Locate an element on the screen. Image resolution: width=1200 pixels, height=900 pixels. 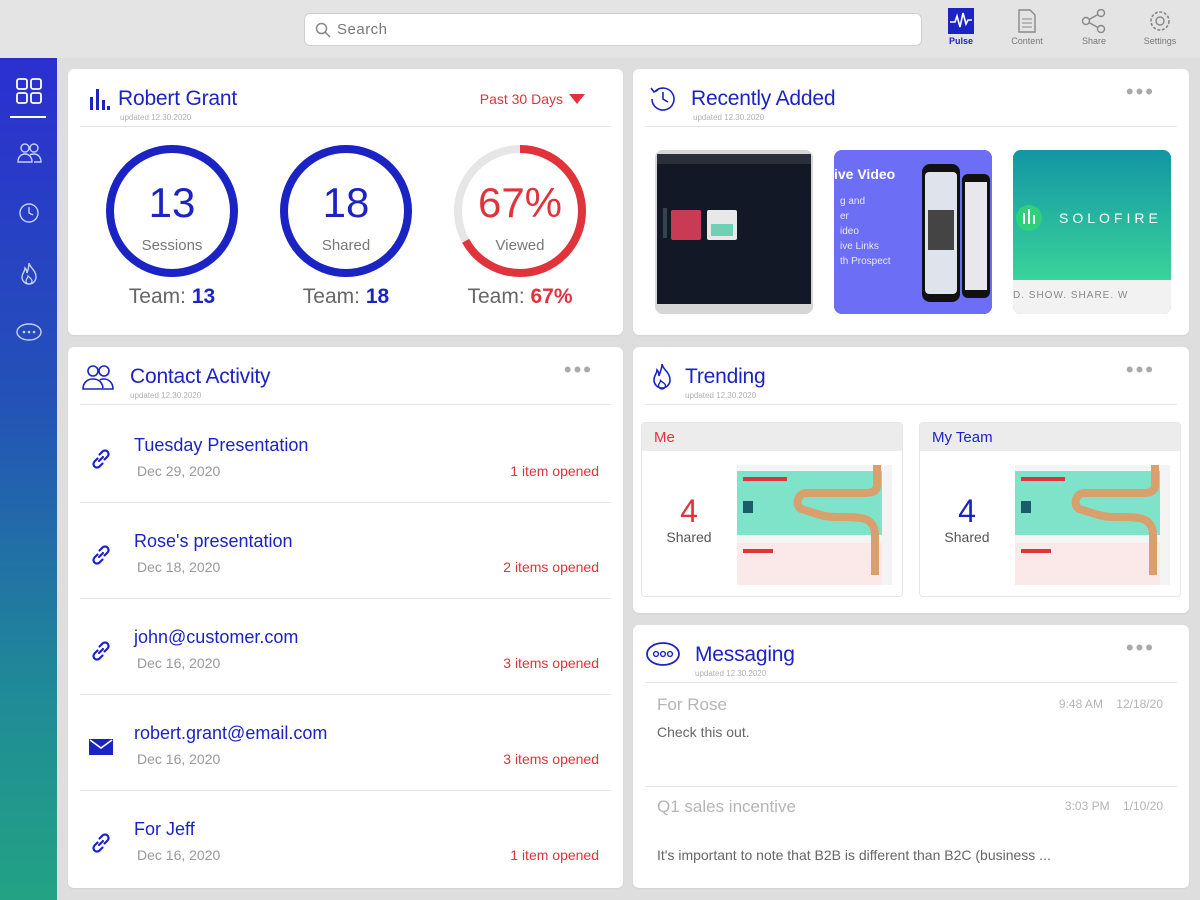
list-item: For Jeff Dec 16, 2020 1 item opened is located at coordinates (345, 839).